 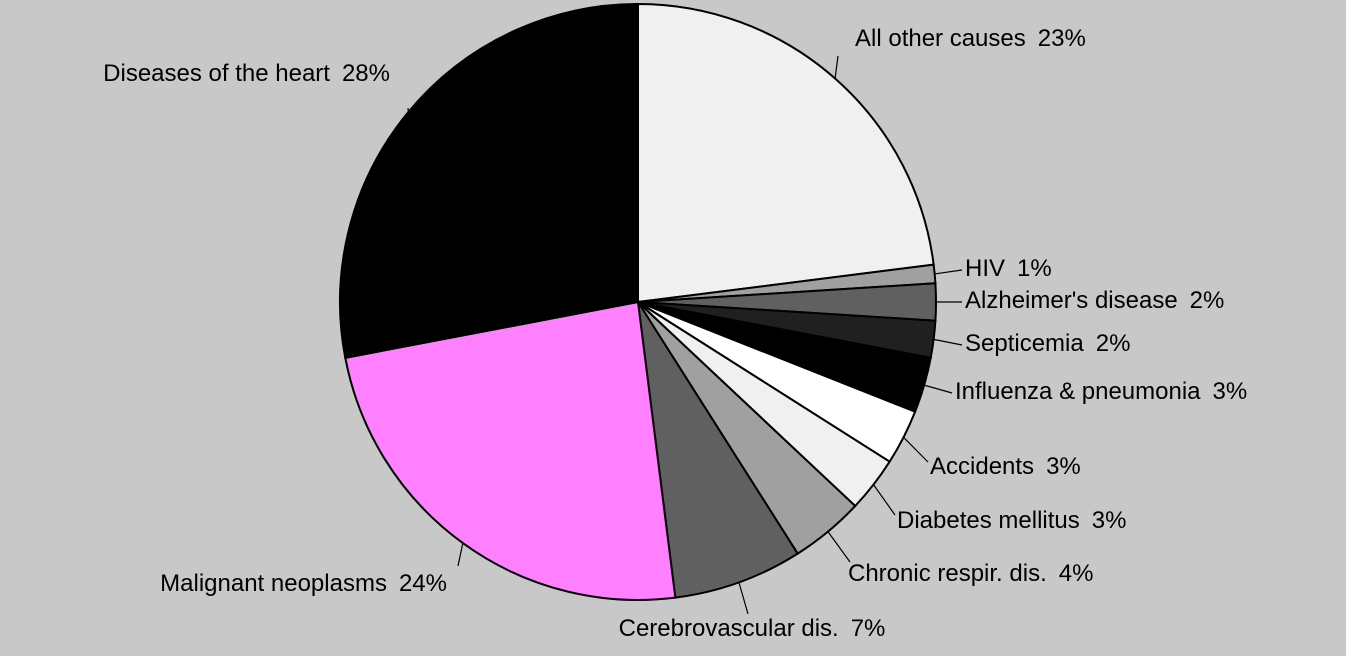 What do you see at coordinates (1071, 300) in the screenshot?
I see `slice-category: Alzheimer's disease` at bounding box center [1071, 300].